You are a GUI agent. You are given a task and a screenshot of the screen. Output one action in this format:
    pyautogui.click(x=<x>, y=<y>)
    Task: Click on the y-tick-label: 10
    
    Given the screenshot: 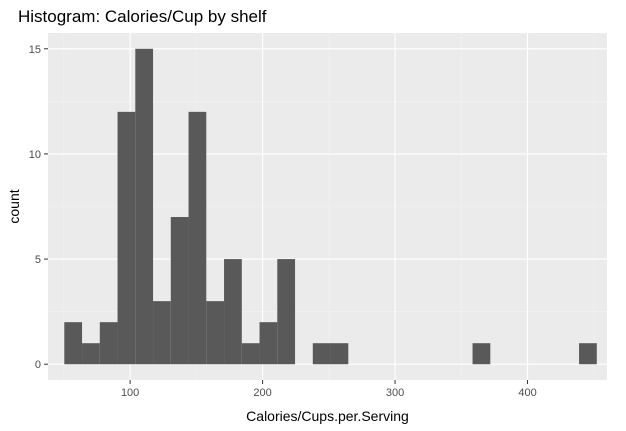 What is the action you would take?
    pyautogui.click(x=35, y=155)
    